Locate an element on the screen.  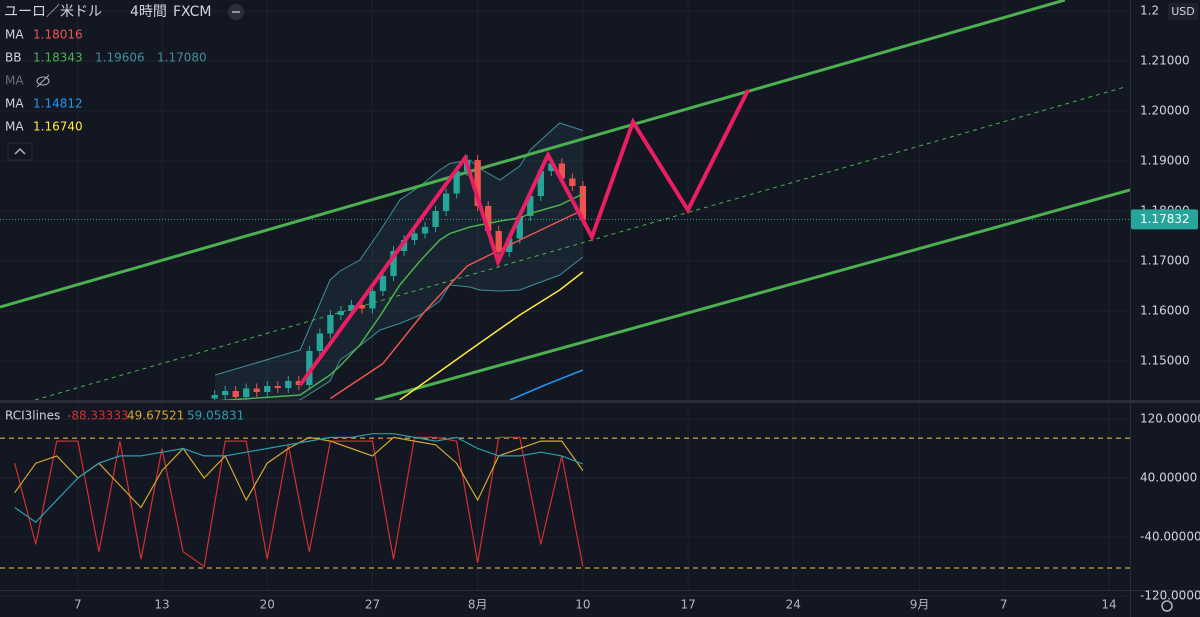
y-tick-label: 1.21000 is located at coordinates (1165, 61).